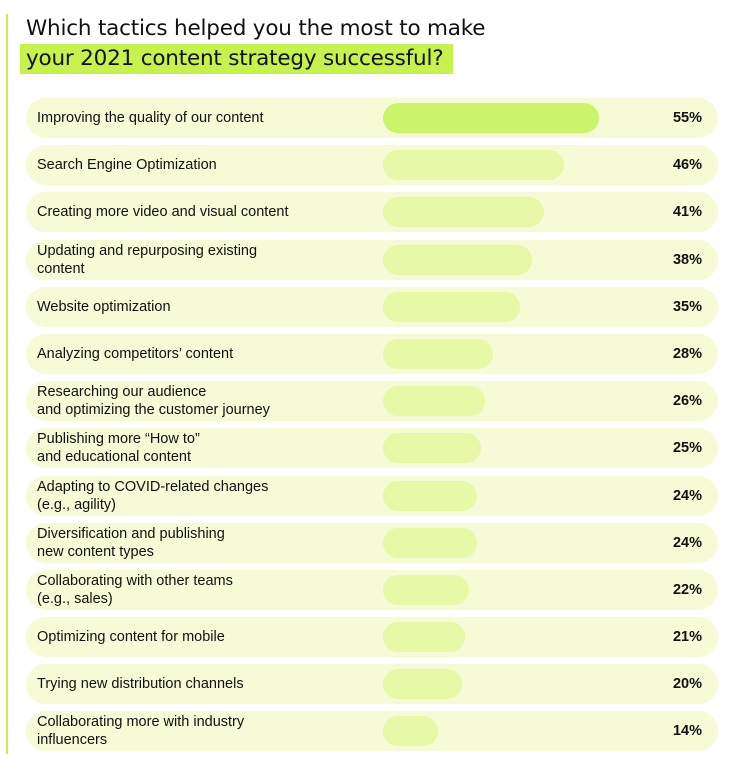  I want to click on bar-row: Analyzing competitors’ content 28%, so click(372, 353).